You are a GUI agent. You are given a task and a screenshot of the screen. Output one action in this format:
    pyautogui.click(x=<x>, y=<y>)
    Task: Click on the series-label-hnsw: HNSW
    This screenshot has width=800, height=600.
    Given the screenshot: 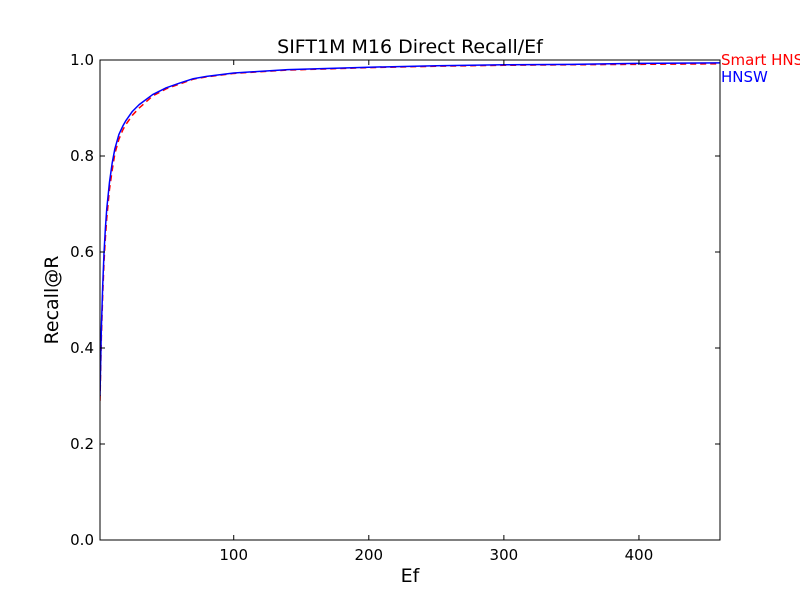 What is the action you would take?
    pyautogui.click(x=744, y=77)
    